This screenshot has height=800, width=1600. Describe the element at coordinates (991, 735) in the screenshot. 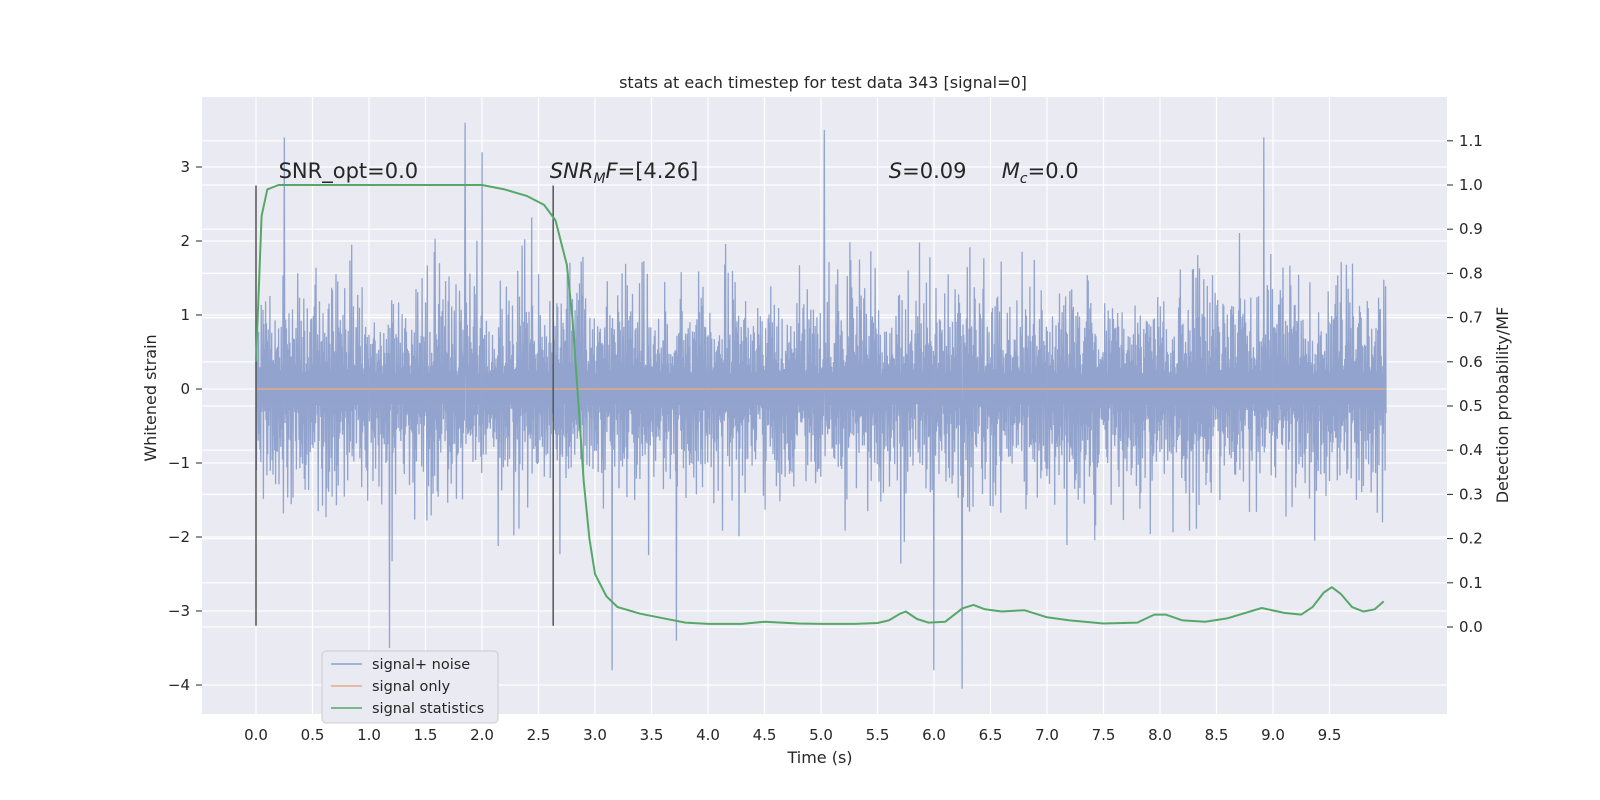

I see `x-tick-label: 6.5` at that location.